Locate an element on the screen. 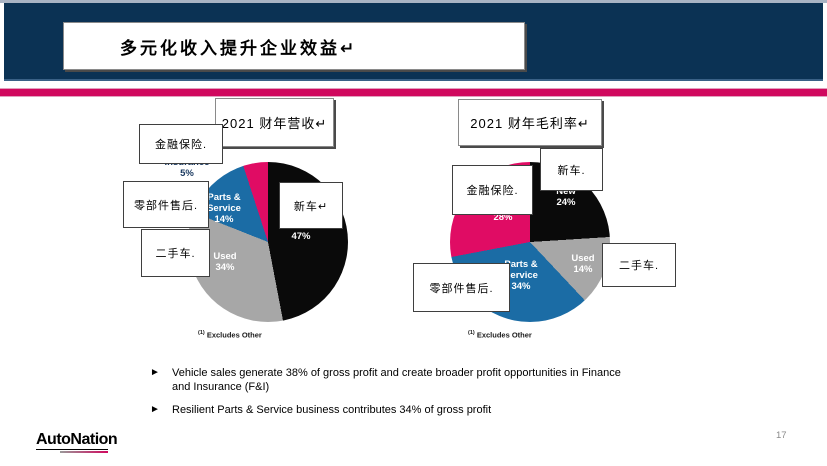  slice-label-margin-new: New 24% is located at coordinates (566, 197).